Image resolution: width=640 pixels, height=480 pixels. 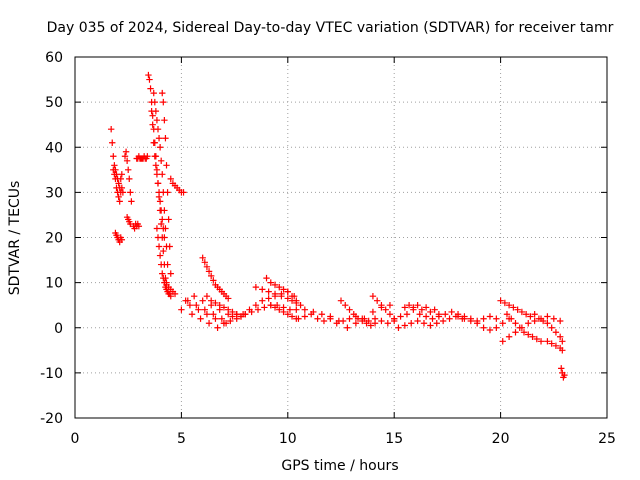 What do you see at coordinates (339, 466) in the screenshot?
I see `x-axis-title: GPS time / hours` at bounding box center [339, 466].